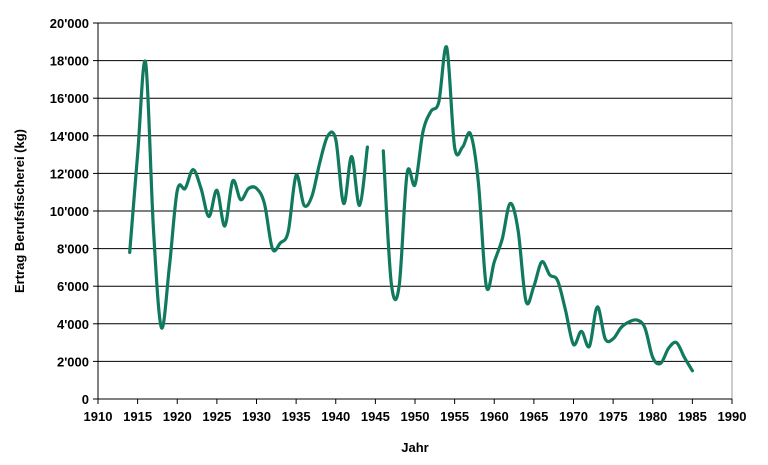 The height and width of the screenshot is (465, 768). I want to click on x-tick-label: 1980, so click(652, 416).